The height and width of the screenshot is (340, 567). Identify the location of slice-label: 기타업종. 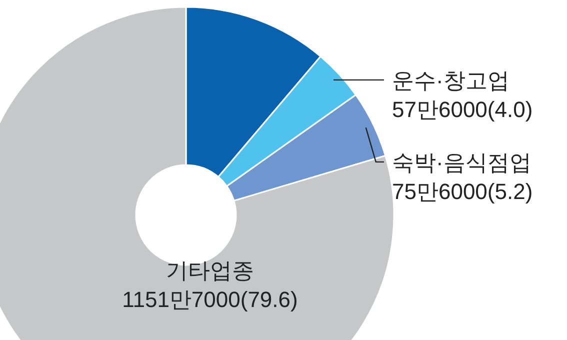
(210, 270).